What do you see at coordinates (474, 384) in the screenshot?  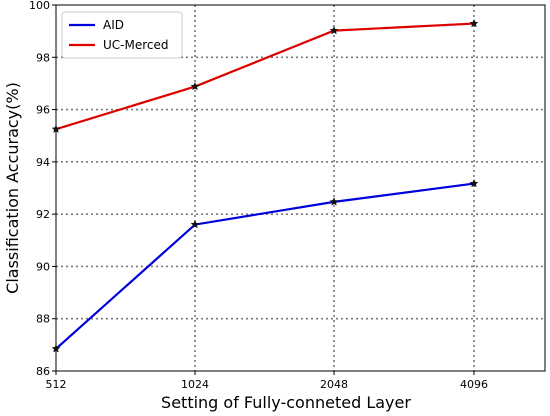 I see `x-tick-label: 4096` at bounding box center [474, 384].